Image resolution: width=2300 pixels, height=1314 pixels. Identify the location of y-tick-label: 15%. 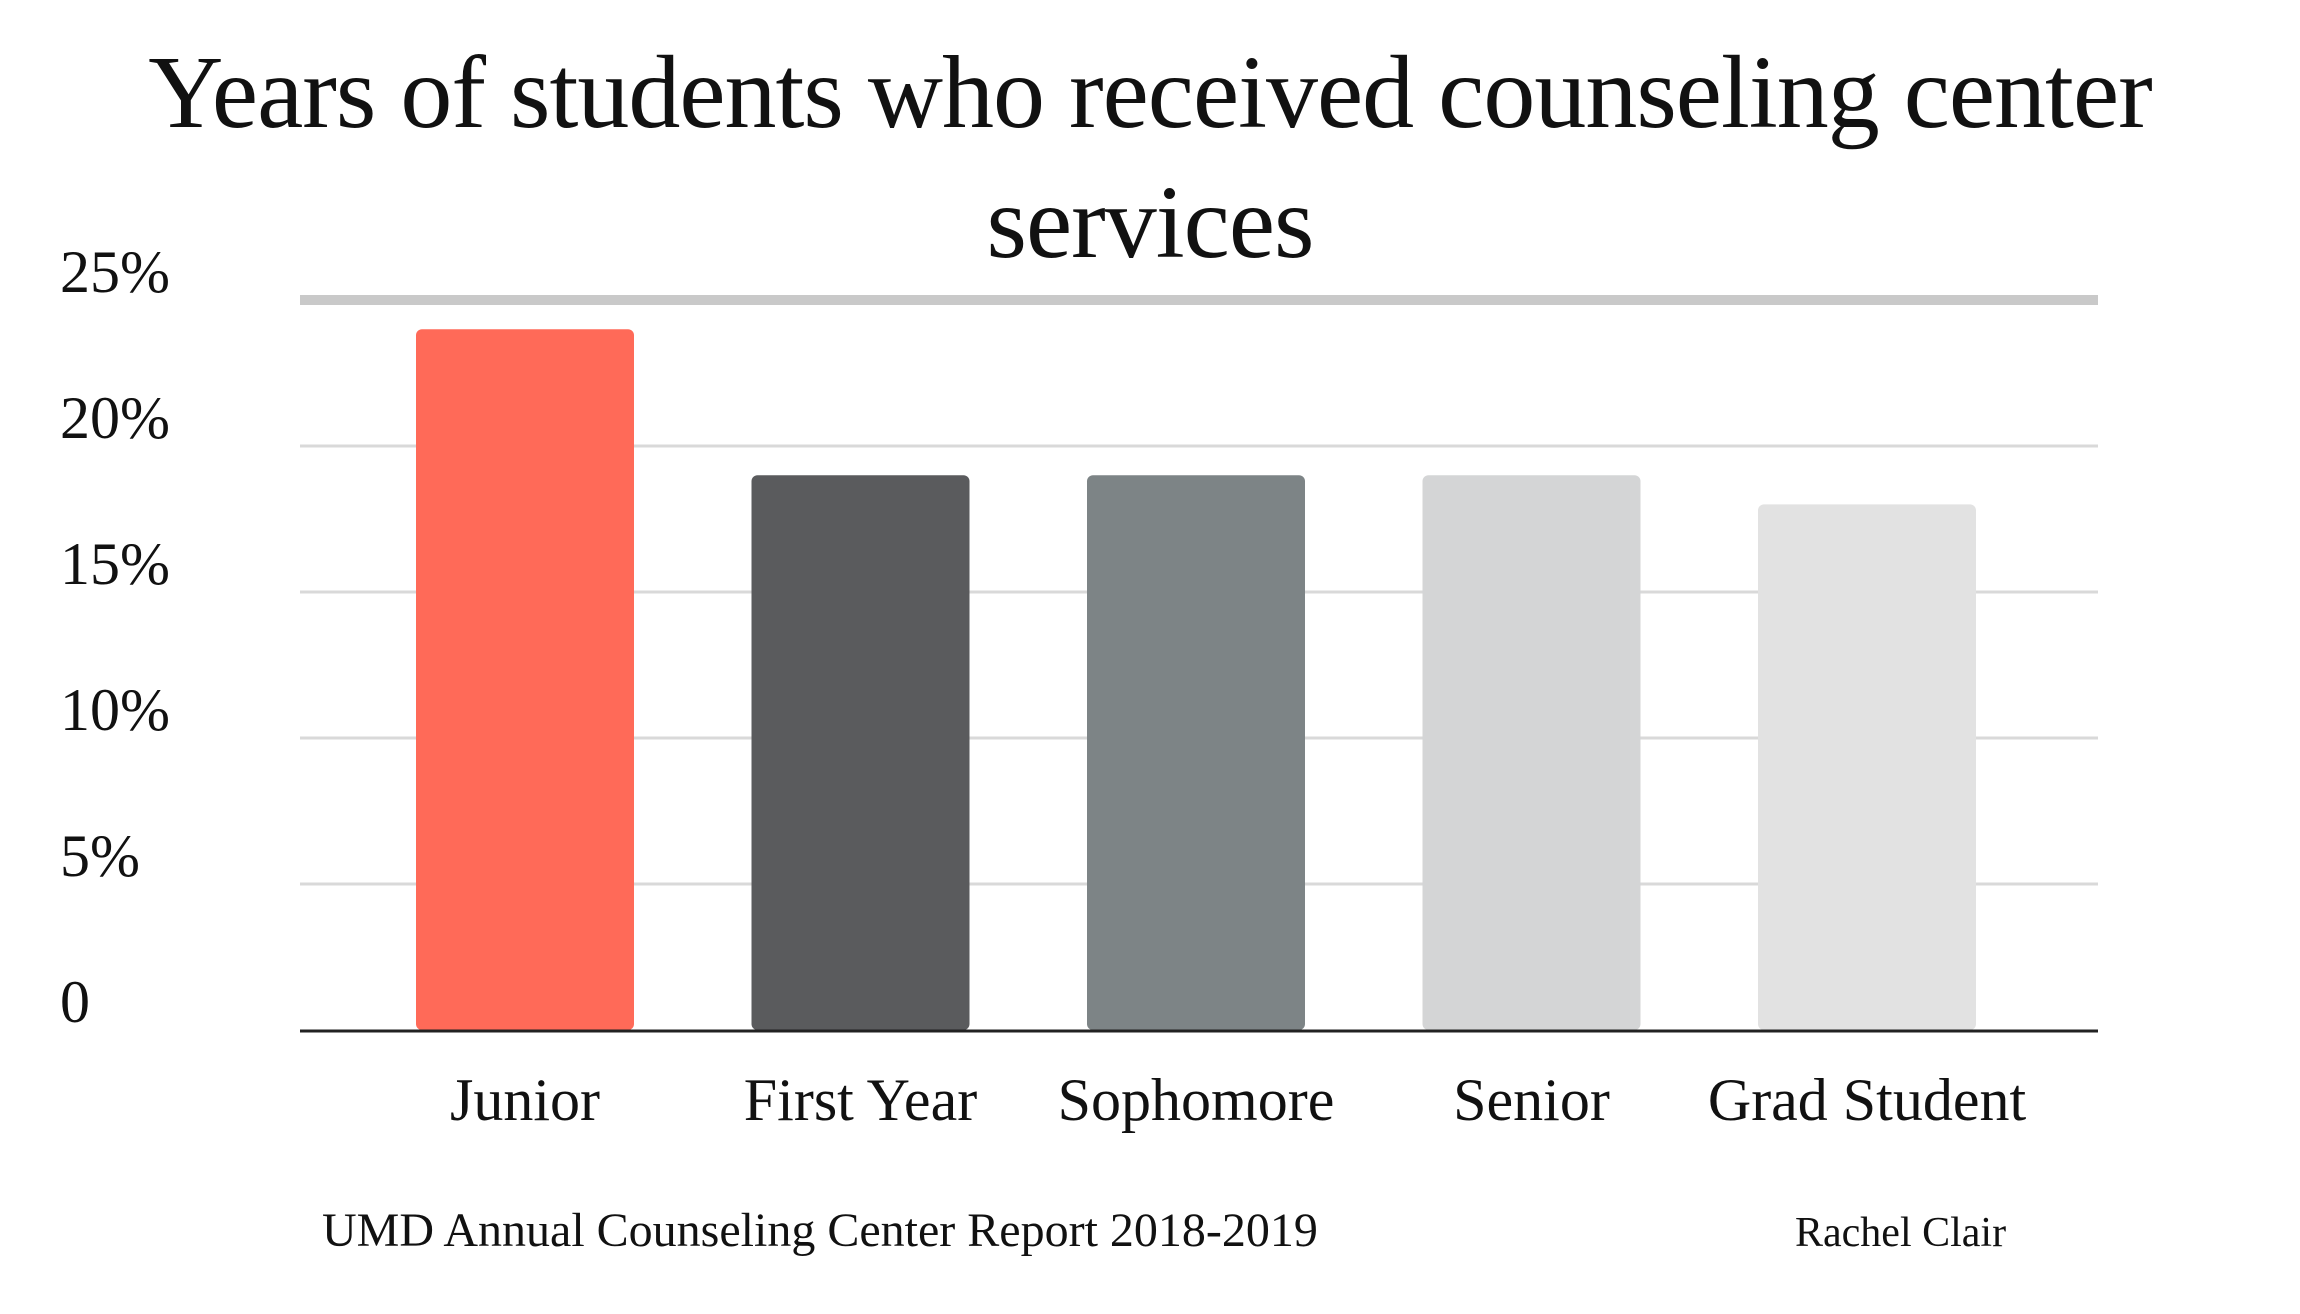
(115, 564).